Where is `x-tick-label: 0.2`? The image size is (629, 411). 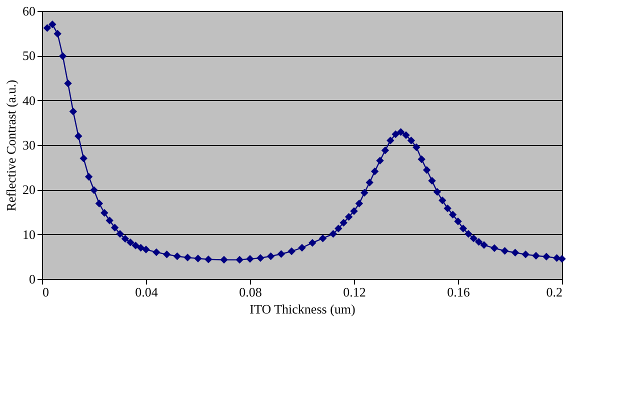
x-tick-label: 0.2 is located at coordinates (554, 292).